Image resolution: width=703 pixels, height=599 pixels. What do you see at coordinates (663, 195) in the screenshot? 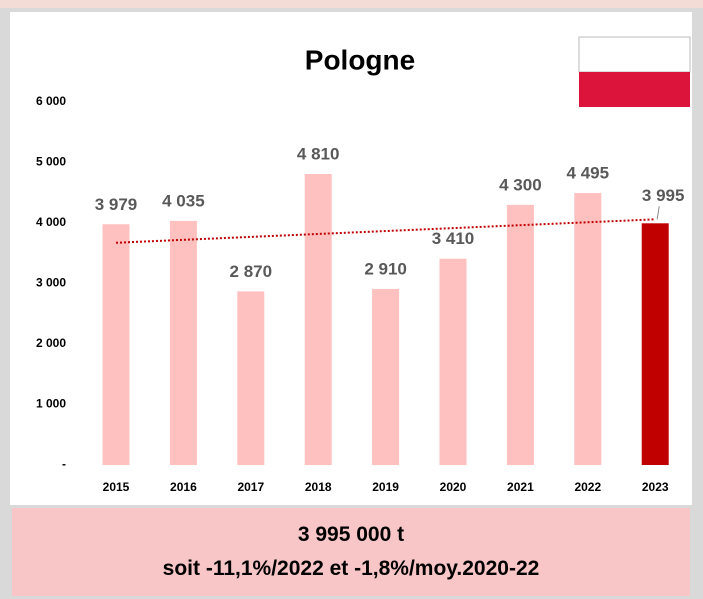
I see `data-label: 3 995` at bounding box center [663, 195].